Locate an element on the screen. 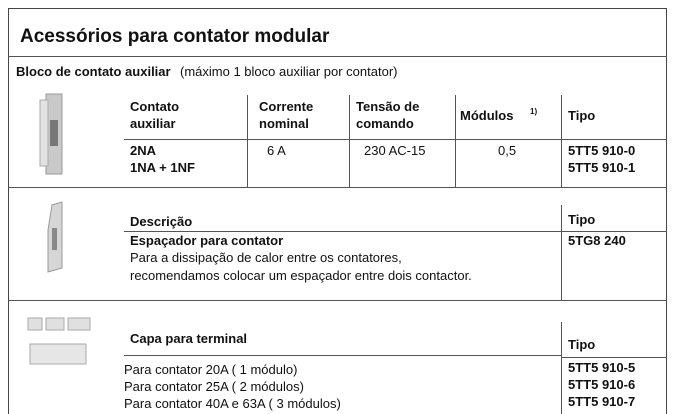 This screenshot has width=675, height=414. column-header: Contato is located at coordinates (154, 106).